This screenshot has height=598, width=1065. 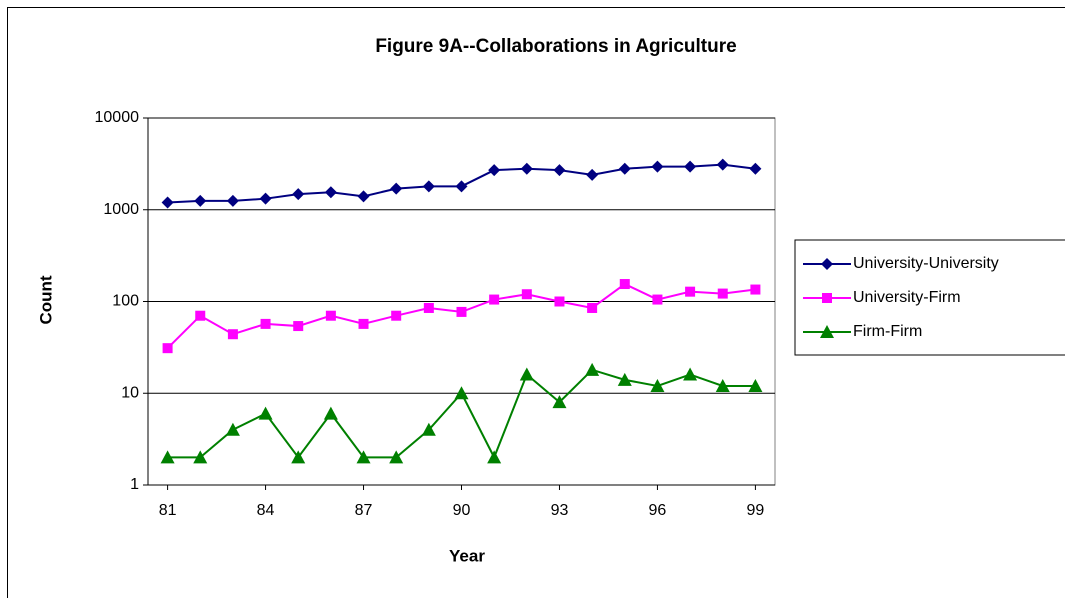 What do you see at coordinates (168, 510) in the screenshot?
I see `x-tick-label: 81` at bounding box center [168, 510].